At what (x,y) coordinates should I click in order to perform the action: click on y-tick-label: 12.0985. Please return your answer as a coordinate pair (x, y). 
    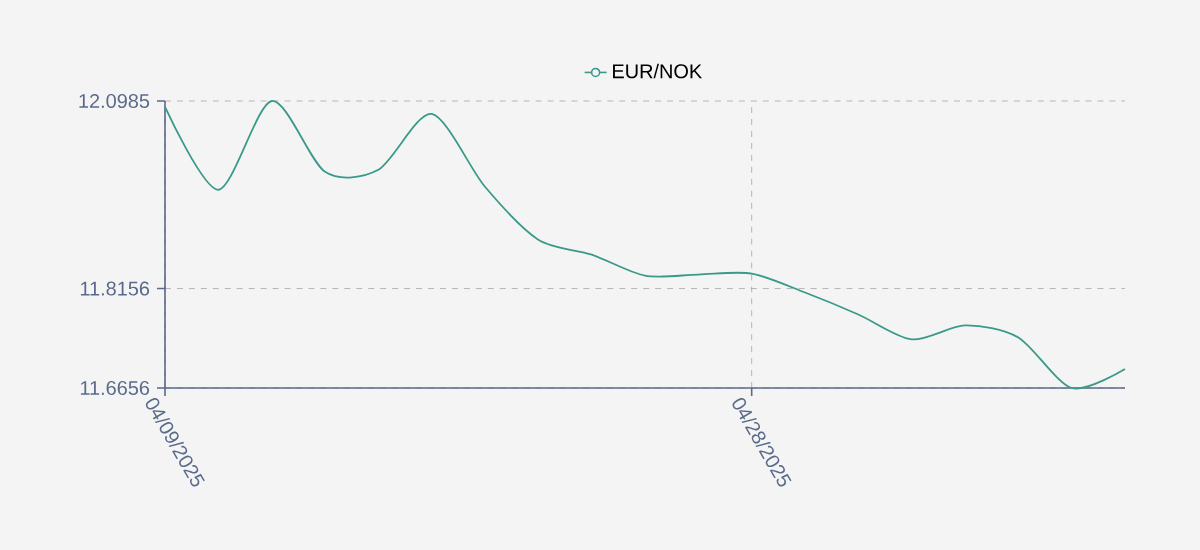
    Looking at the image, I should click on (114, 101).